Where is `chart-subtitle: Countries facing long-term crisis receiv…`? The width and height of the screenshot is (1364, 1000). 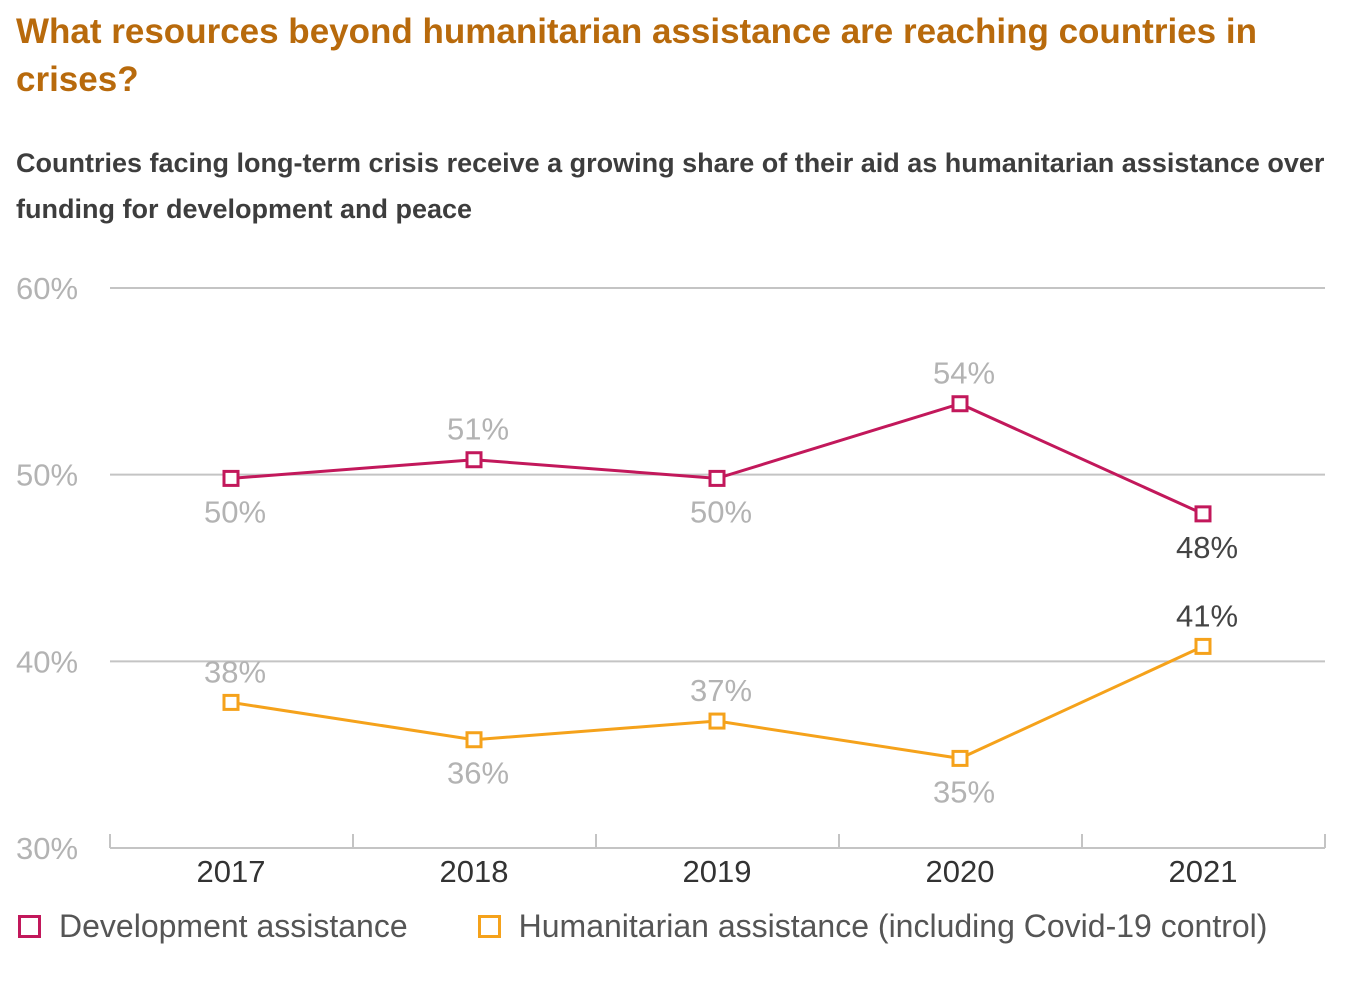
chart-subtitle: Countries facing long-term crisis receiv… is located at coordinates (670, 186).